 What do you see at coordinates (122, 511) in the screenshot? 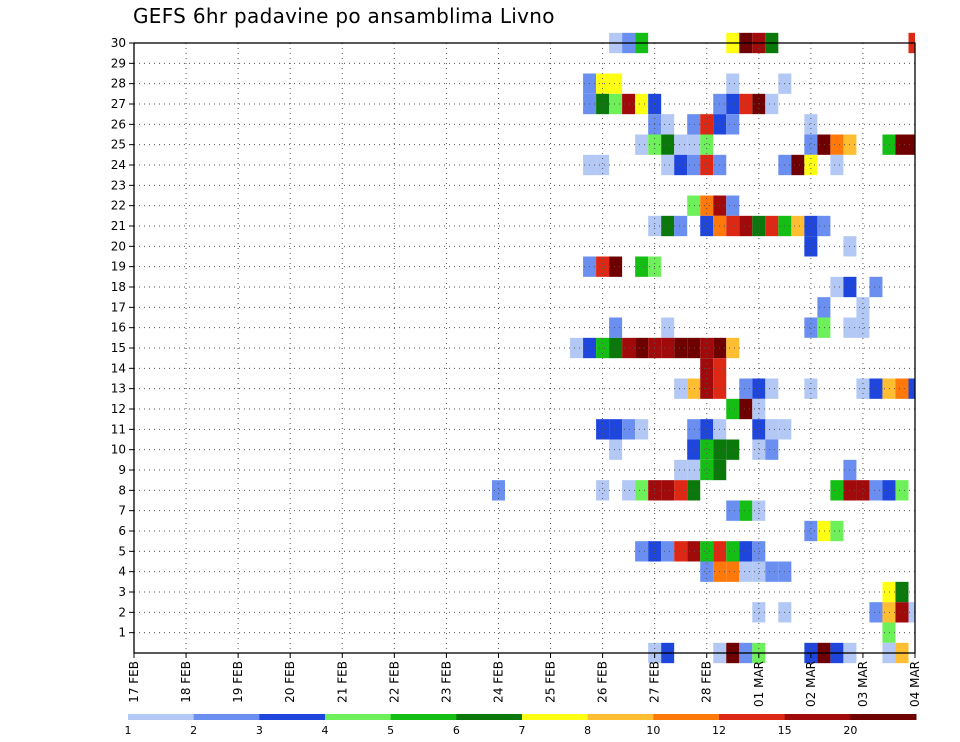
I see `y-tick-label: 7` at bounding box center [122, 511].